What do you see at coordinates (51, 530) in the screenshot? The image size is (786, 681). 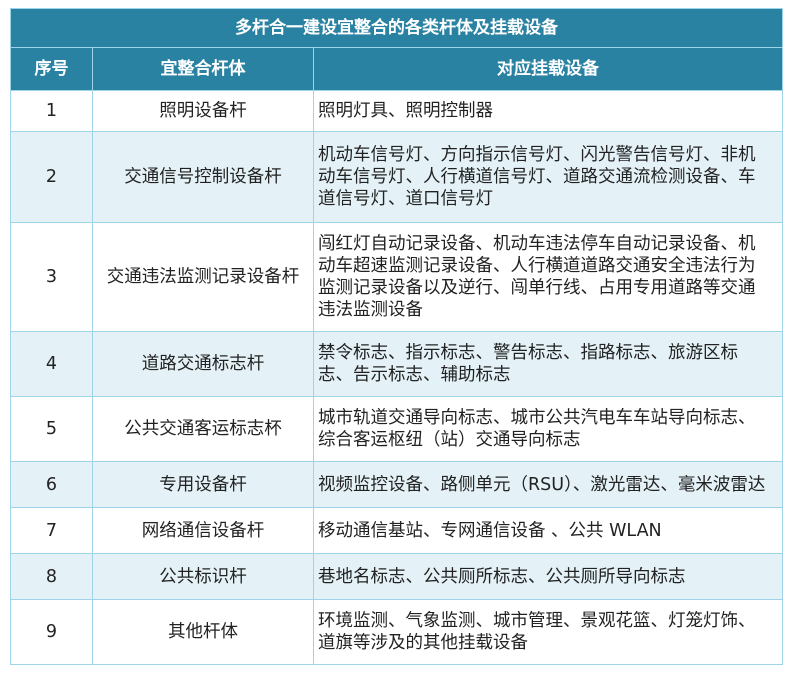 I see `row-number: 7` at bounding box center [51, 530].